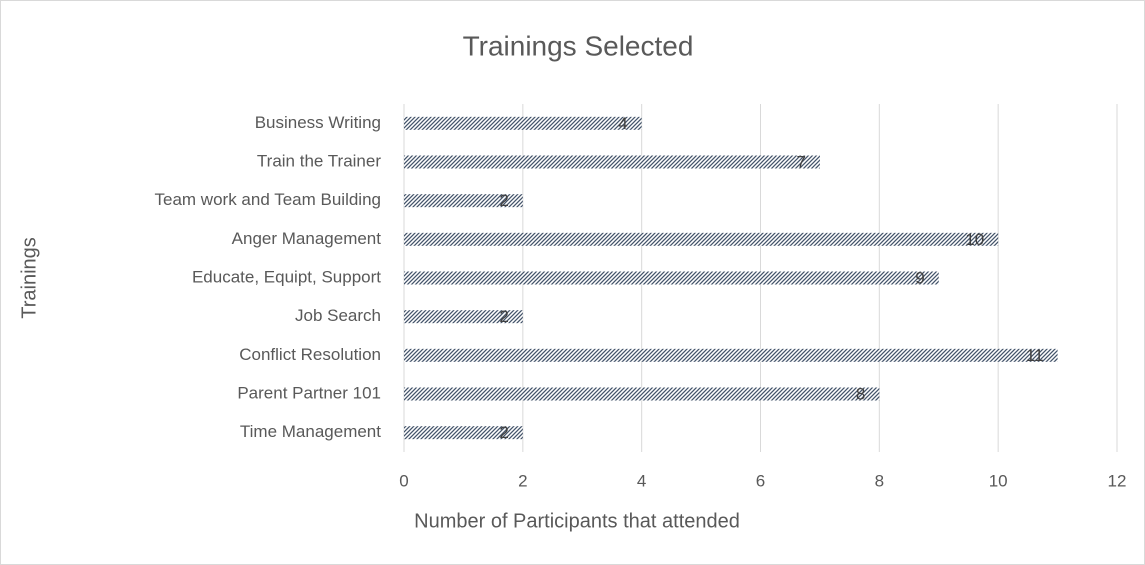  Describe the element at coordinates (577, 521) in the screenshot. I see `x-axis-title: Number of Participants that attended` at that location.